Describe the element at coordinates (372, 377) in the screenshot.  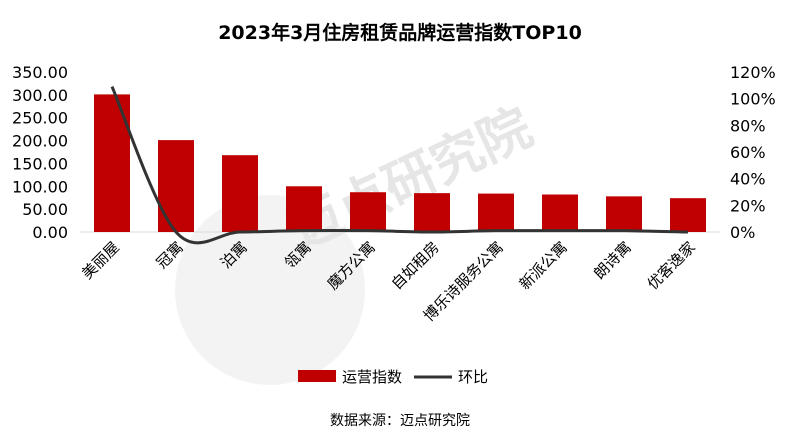
I see `legend-bar-label: 运营指数` at that location.